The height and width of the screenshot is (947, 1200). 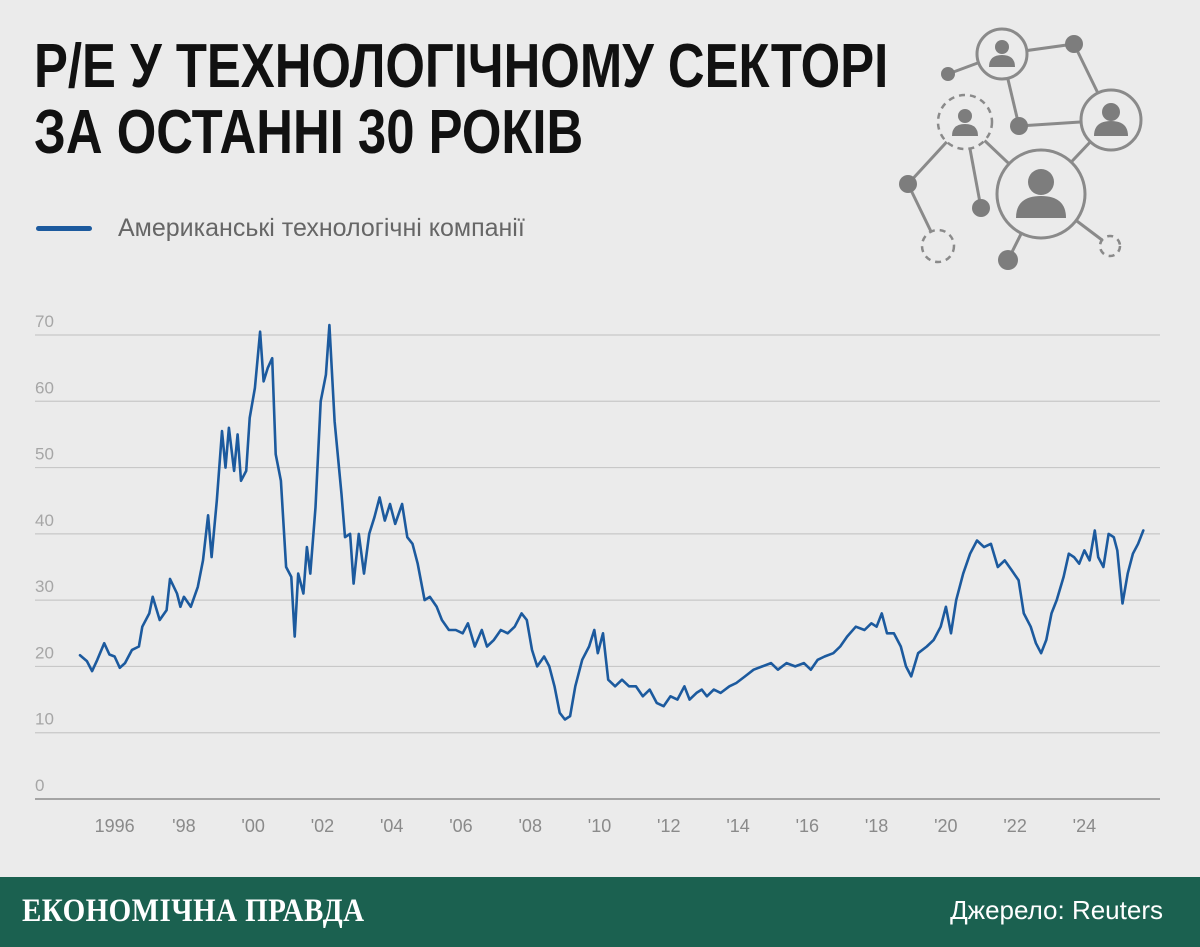 I want to click on footer-bar: ЕКОНОМІЧНА ПРАВДА Джерело: Reuters, so click(x=600, y=912).